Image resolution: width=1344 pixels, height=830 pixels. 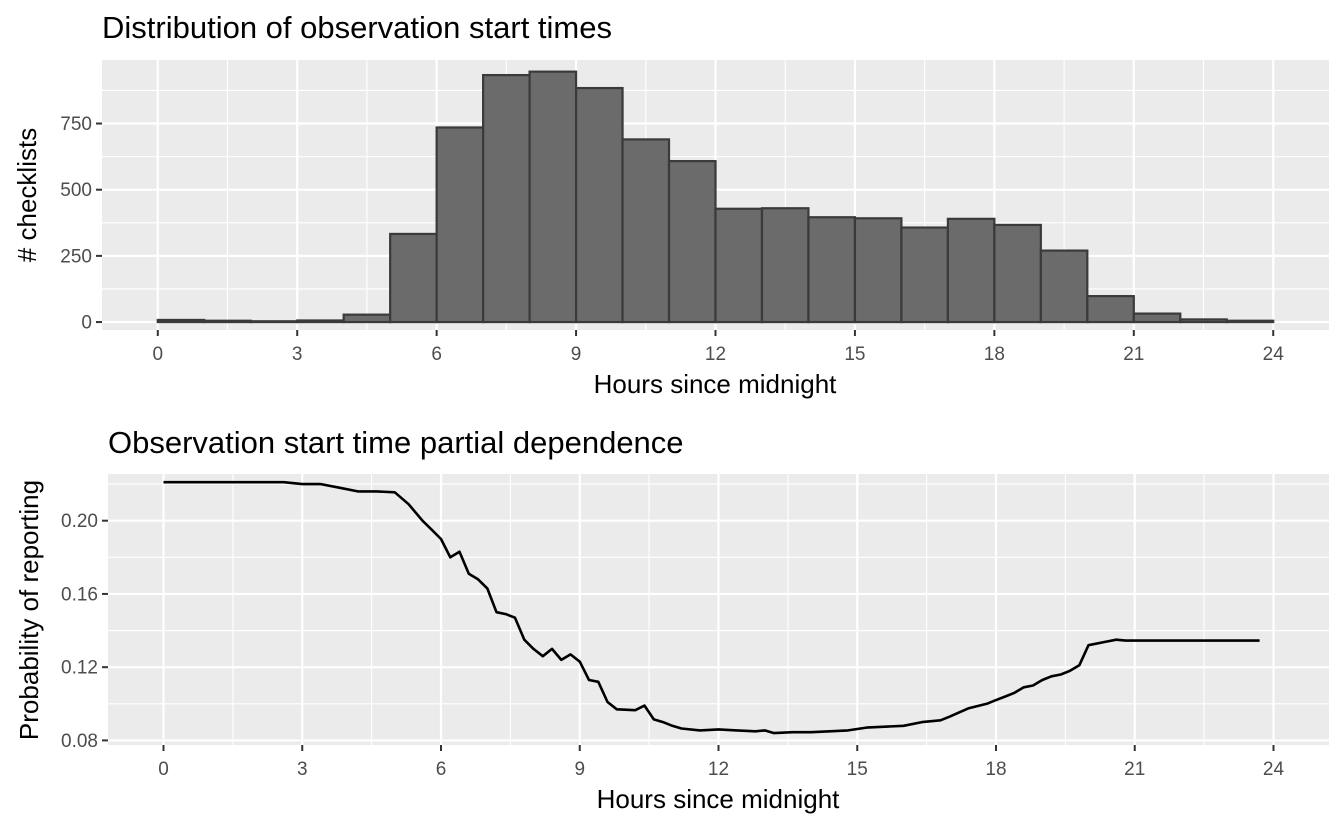 What do you see at coordinates (81, 224) in the screenshot?
I see `histogram-y-axis: 0 250 500 750` at bounding box center [81, 224].